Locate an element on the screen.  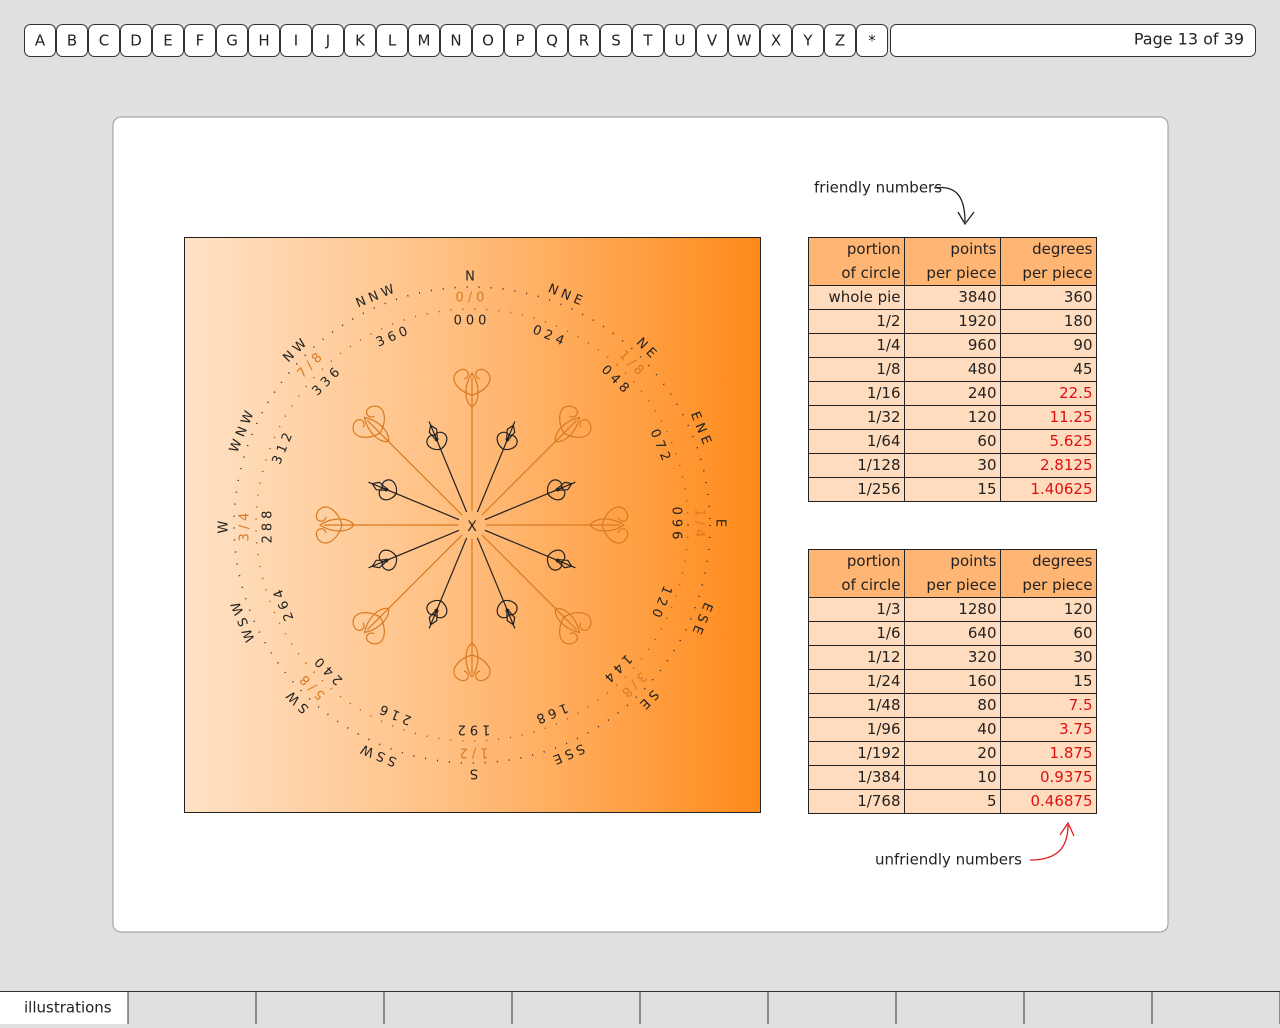
directions-label: S is located at coordinates (472, 773).